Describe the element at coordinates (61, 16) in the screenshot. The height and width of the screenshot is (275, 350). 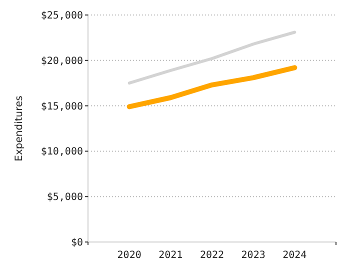
I see `y-tick-label: $25,000` at that location.